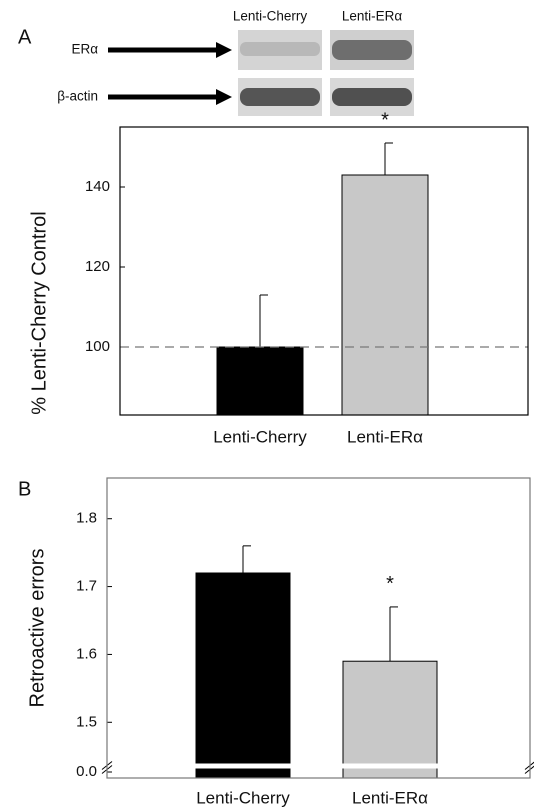 Image resolution: width=534 pixels, height=810 pixels. Describe the element at coordinates (86, 518) in the screenshot. I see `y-tick-label: 1.8` at that location.